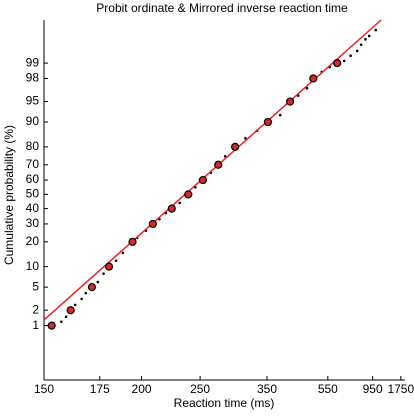  I want to click on x-tick-label: 175, so click(100, 389).